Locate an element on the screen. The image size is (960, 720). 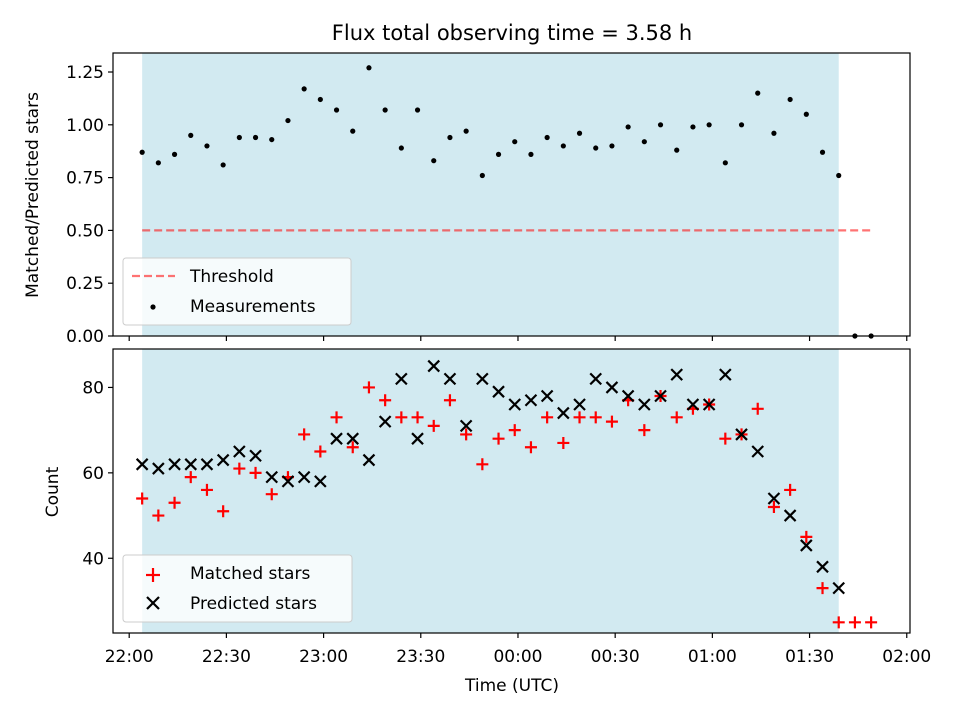
x-tick-label: 22:00 is located at coordinates (129, 657).